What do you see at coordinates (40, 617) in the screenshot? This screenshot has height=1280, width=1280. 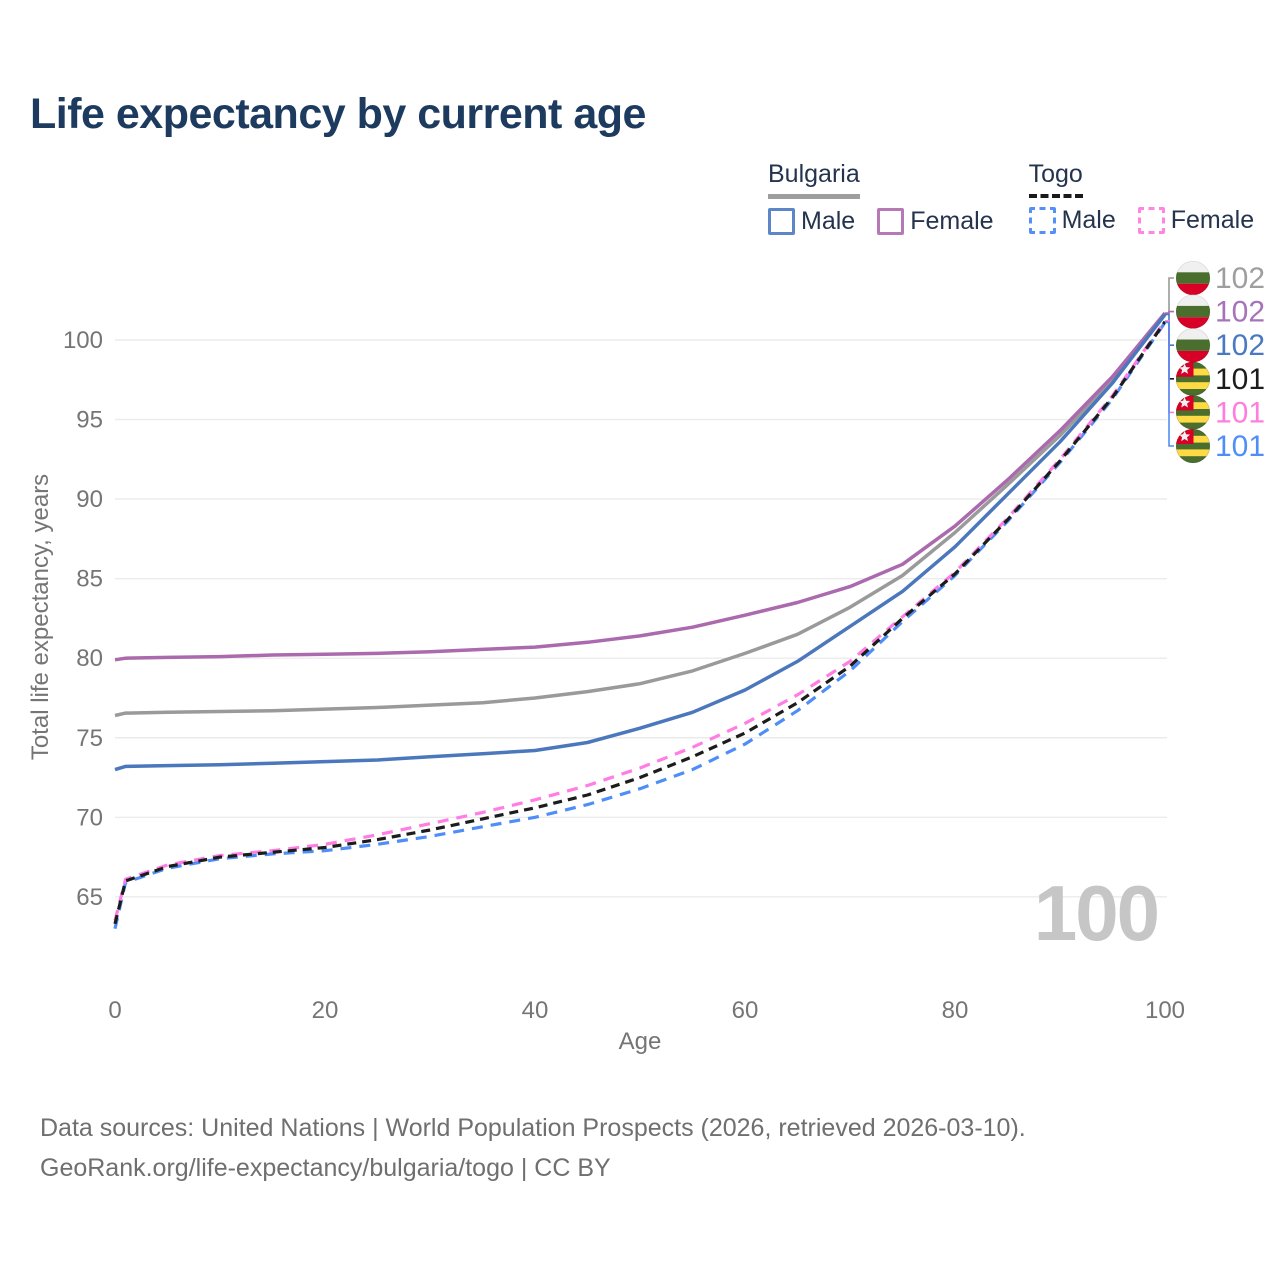 I see `y-axis-title: Total life expectancy, years` at bounding box center [40, 617].